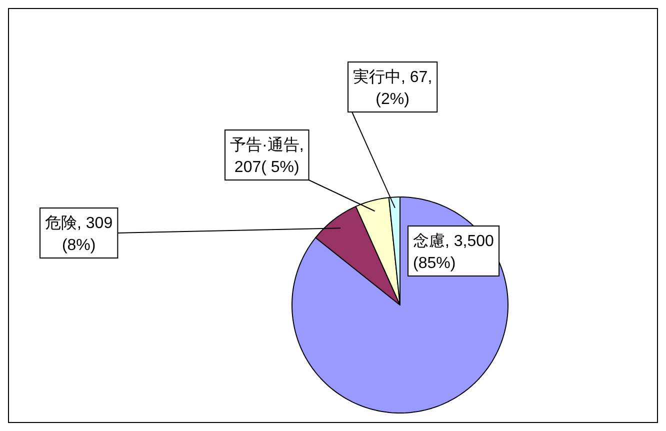 This screenshot has height=431, width=666. Describe the element at coordinates (392, 88) in the screenshot. I see `slice-label: 実行中, 67, (2%)` at that location.